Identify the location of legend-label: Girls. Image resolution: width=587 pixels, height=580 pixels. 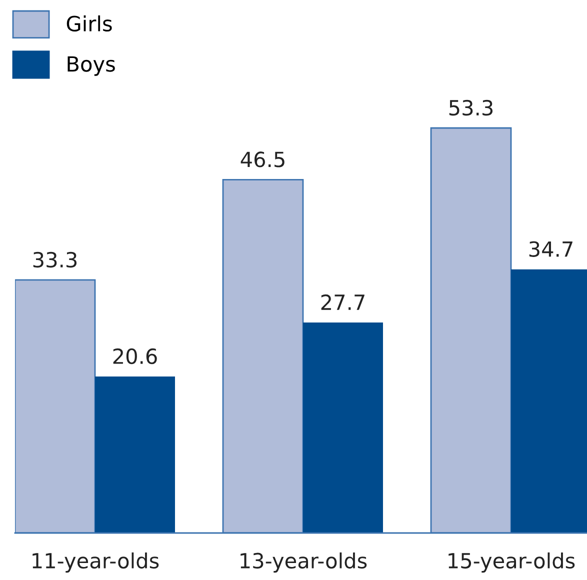
(89, 23).